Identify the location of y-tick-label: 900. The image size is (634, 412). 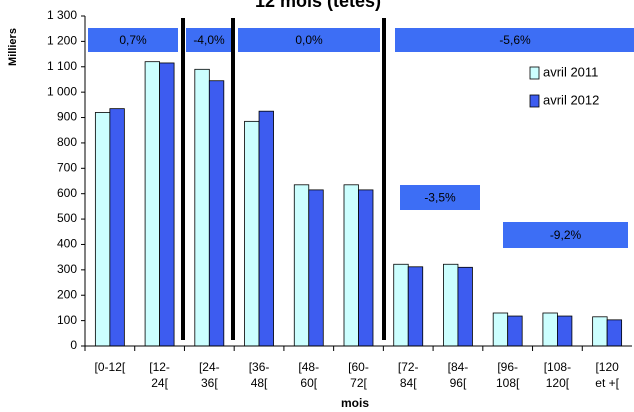
(67, 117).